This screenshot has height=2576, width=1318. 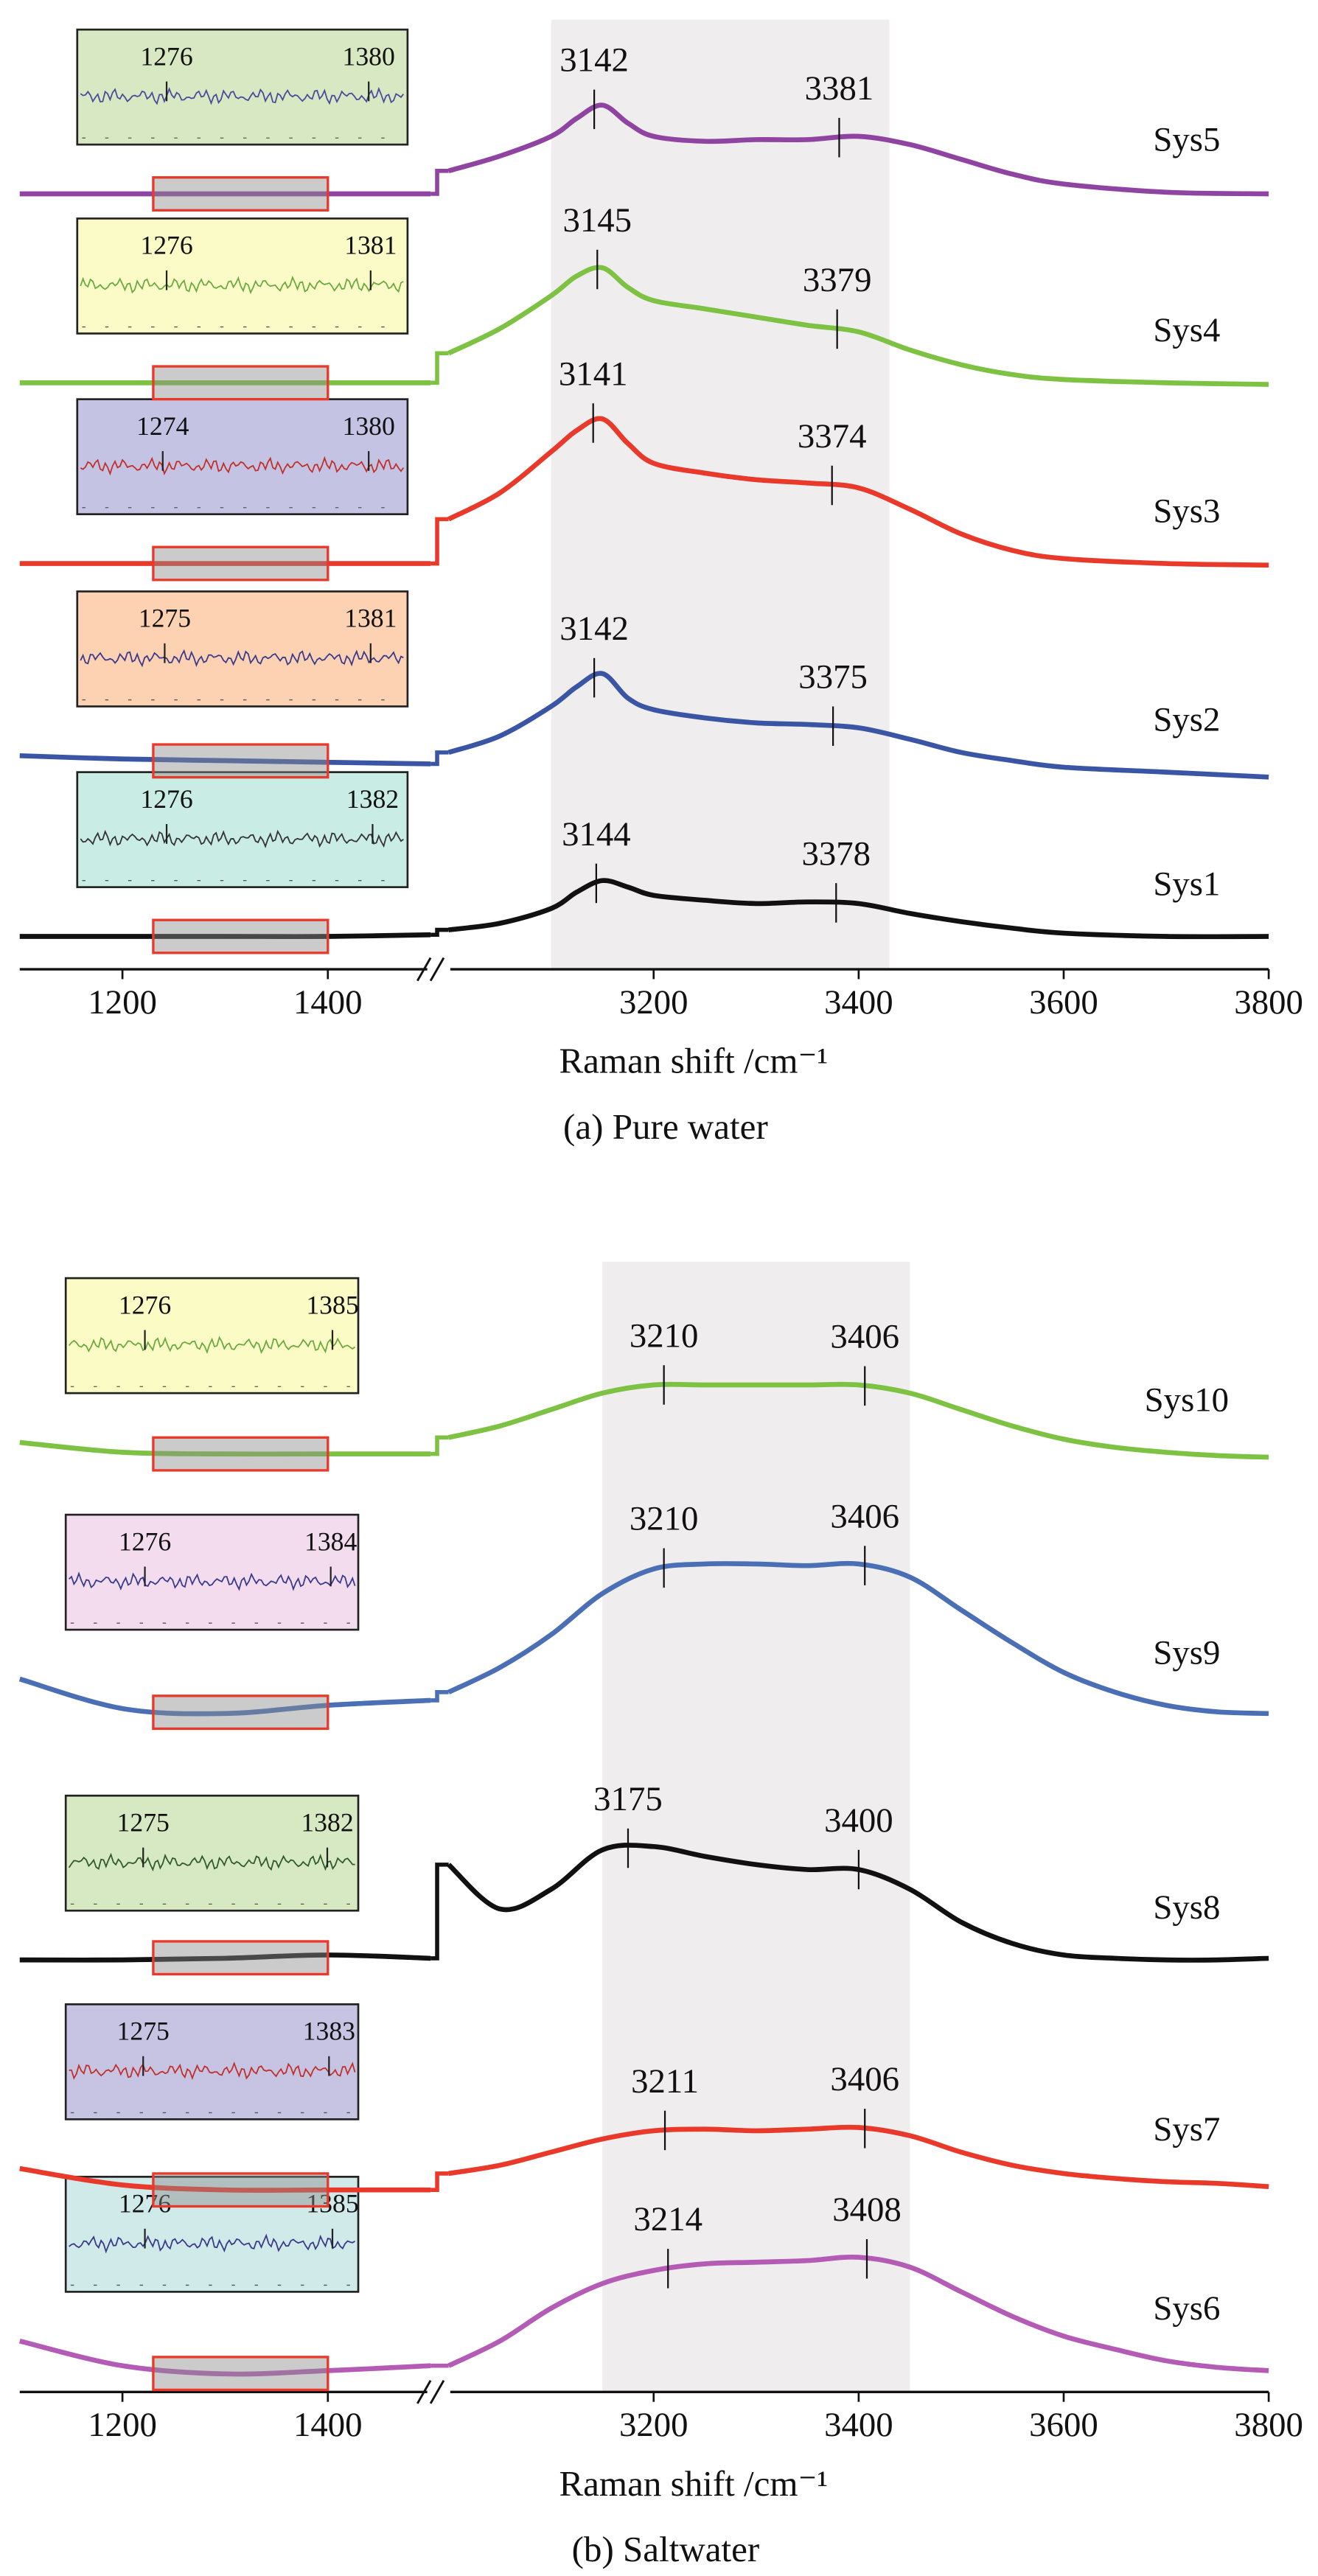 What do you see at coordinates (329, 2031) in the screenshot?
I see `inset-peak-label: 1383` at bounding box center [329, 2031].